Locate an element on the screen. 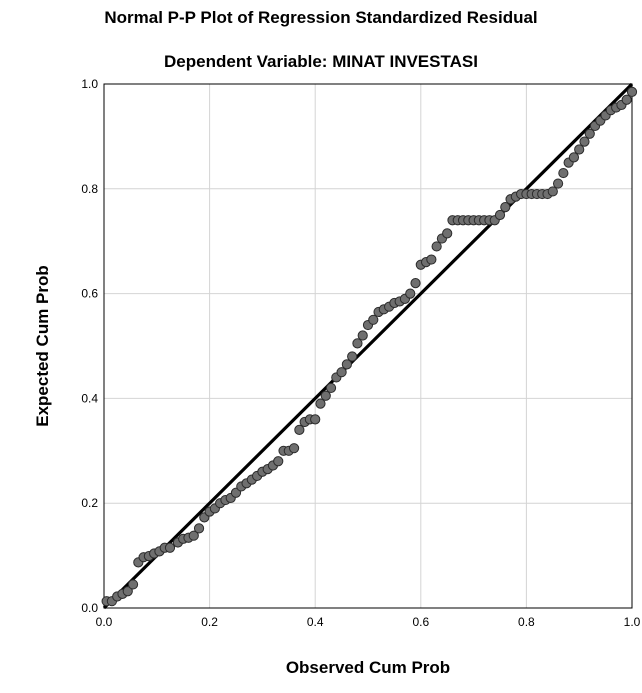 The height and width of the screenshot is (693, 642). y-tick-label: 0.0 is located at coordinates (89, 608).